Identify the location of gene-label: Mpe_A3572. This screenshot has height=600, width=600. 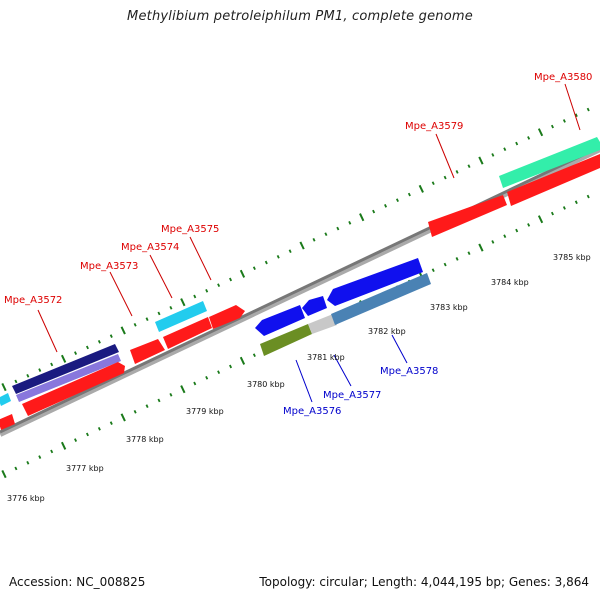
(33, 300).